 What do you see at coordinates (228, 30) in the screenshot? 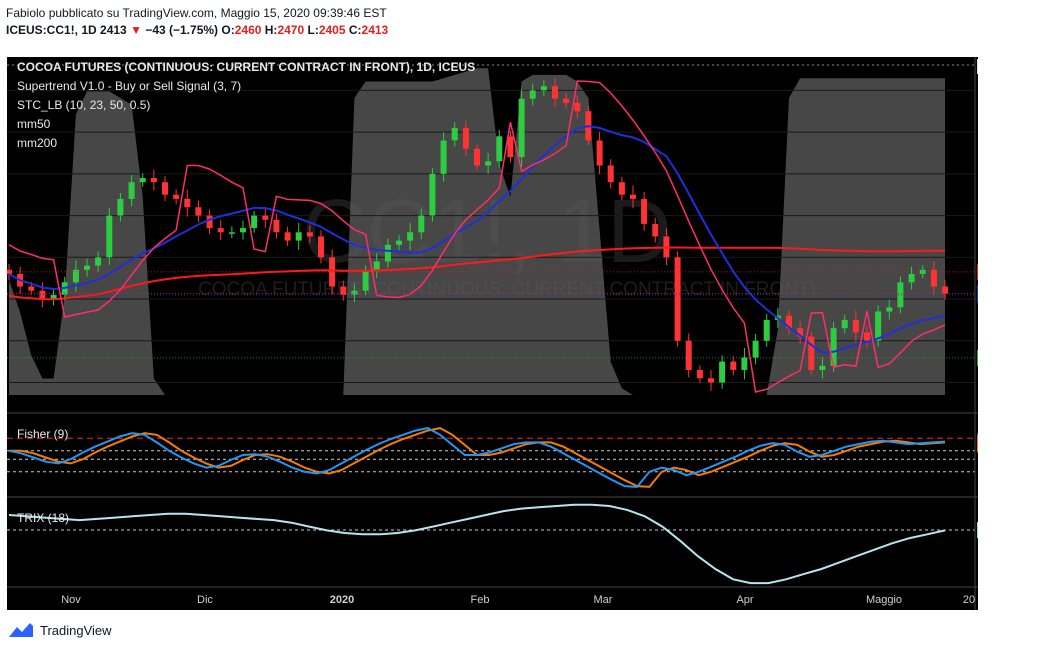
I see `open-label: O:` at bounding box center [228, 30].